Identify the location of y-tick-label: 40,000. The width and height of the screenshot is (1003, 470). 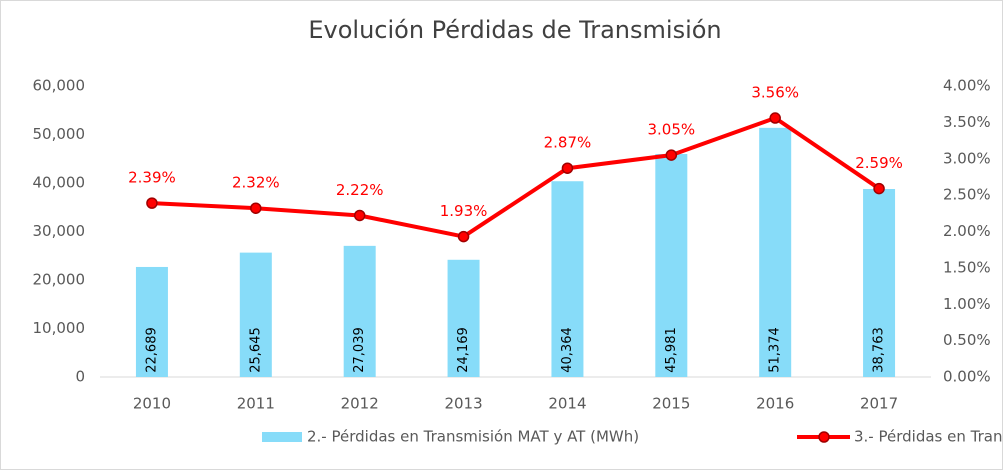
(59, 183).